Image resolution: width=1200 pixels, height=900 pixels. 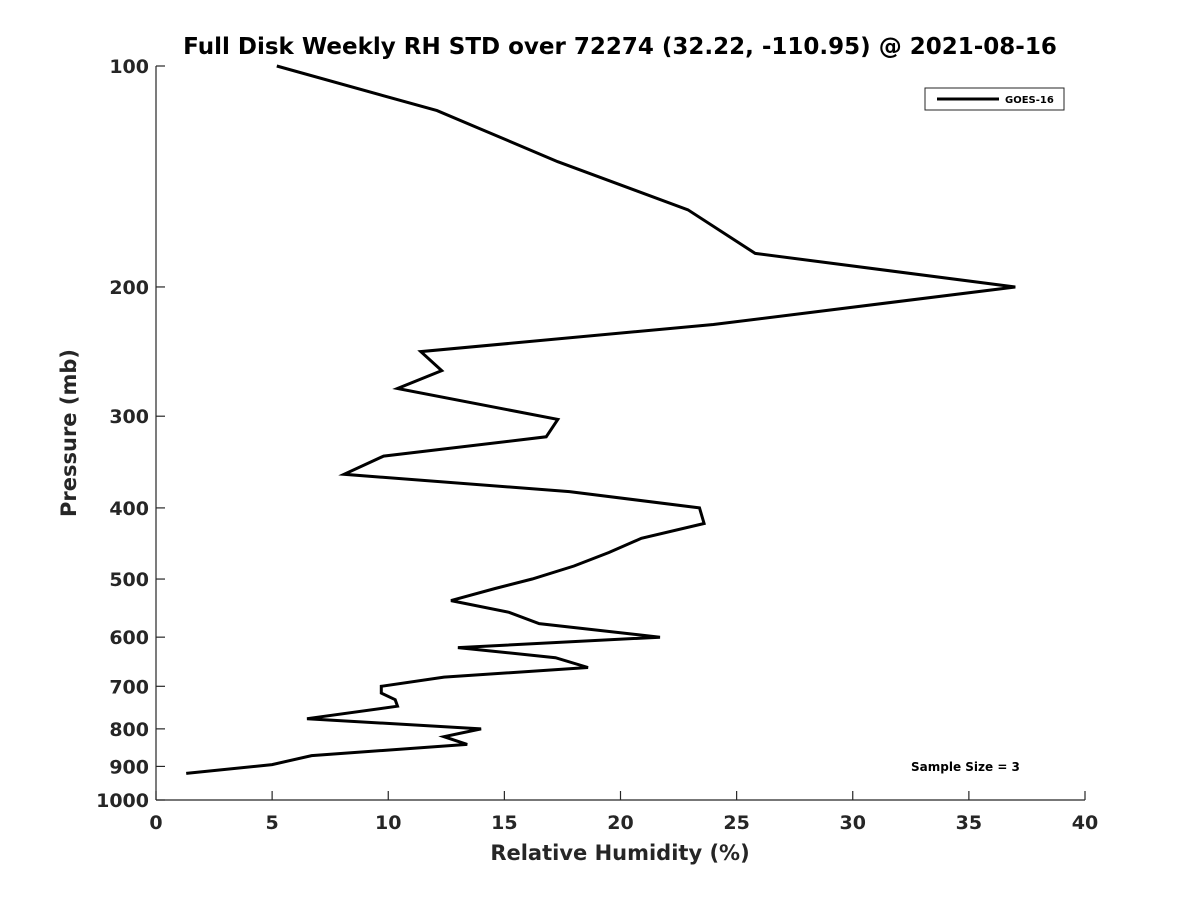 What do you see at coordinates (129, 687) in the screenshot?
I see `y-tick-label: 700` at bounding box center [129, 687].